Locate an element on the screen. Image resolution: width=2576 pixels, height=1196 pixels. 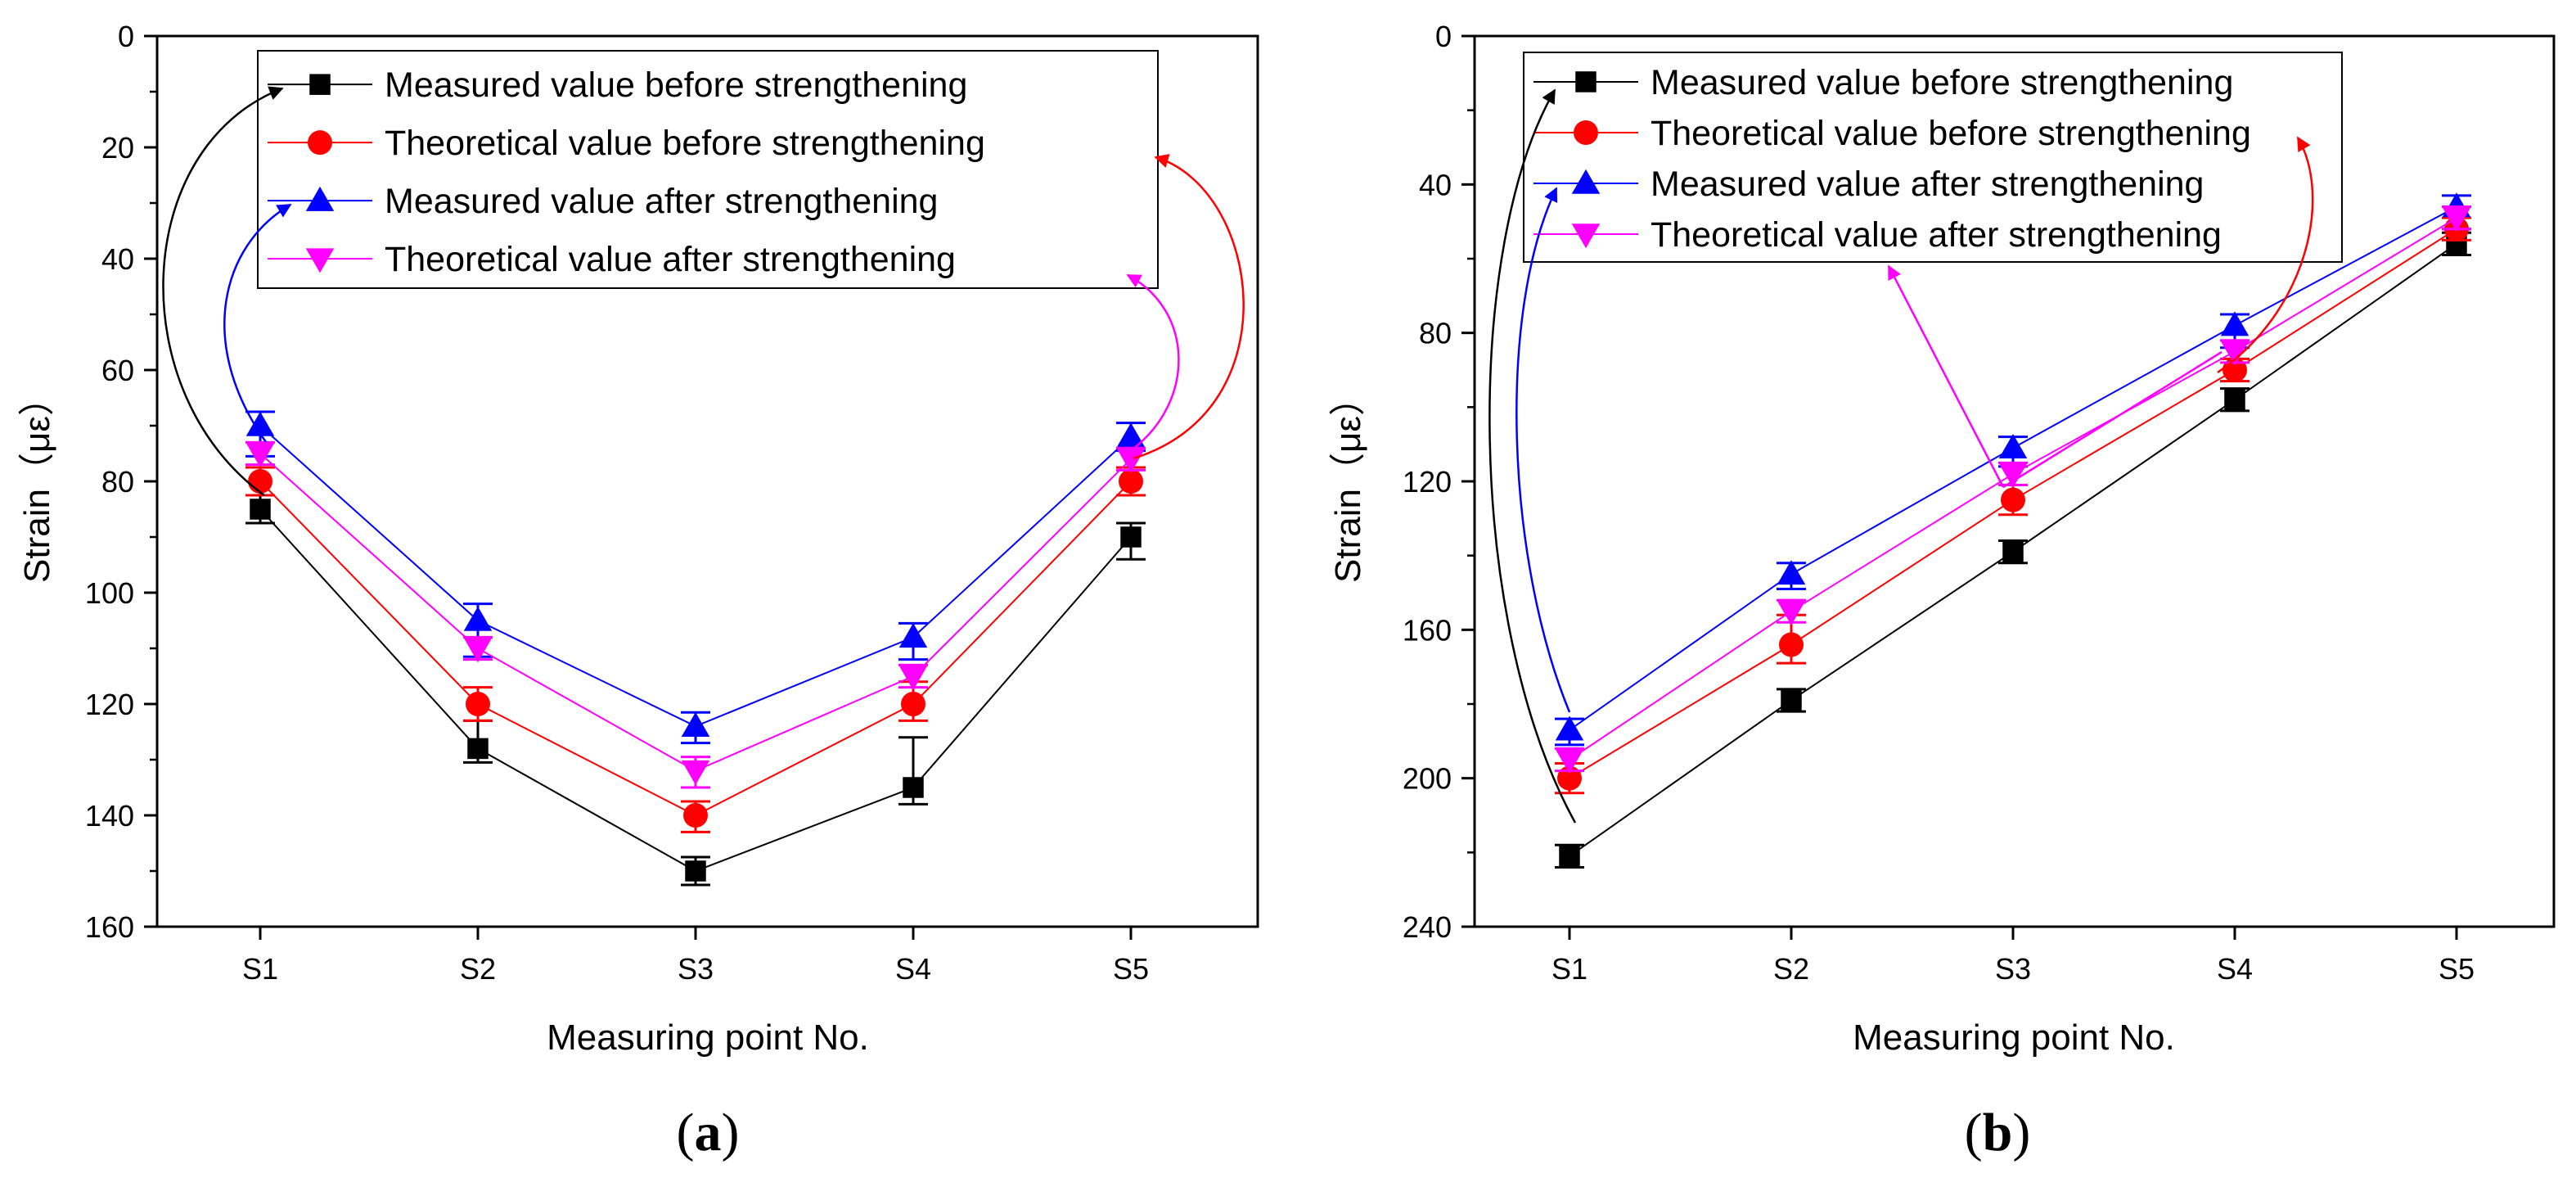
series-lines is located at coordinates (695, 648).